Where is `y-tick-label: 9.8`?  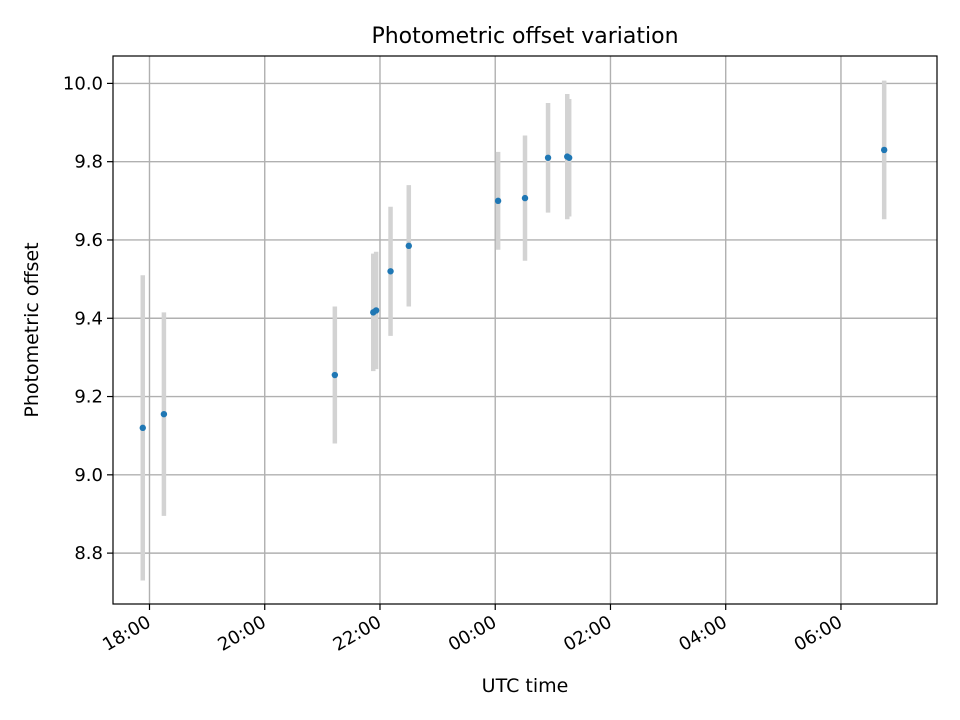 y-tick-label: 9.8 is located at coordinates (88, 162).